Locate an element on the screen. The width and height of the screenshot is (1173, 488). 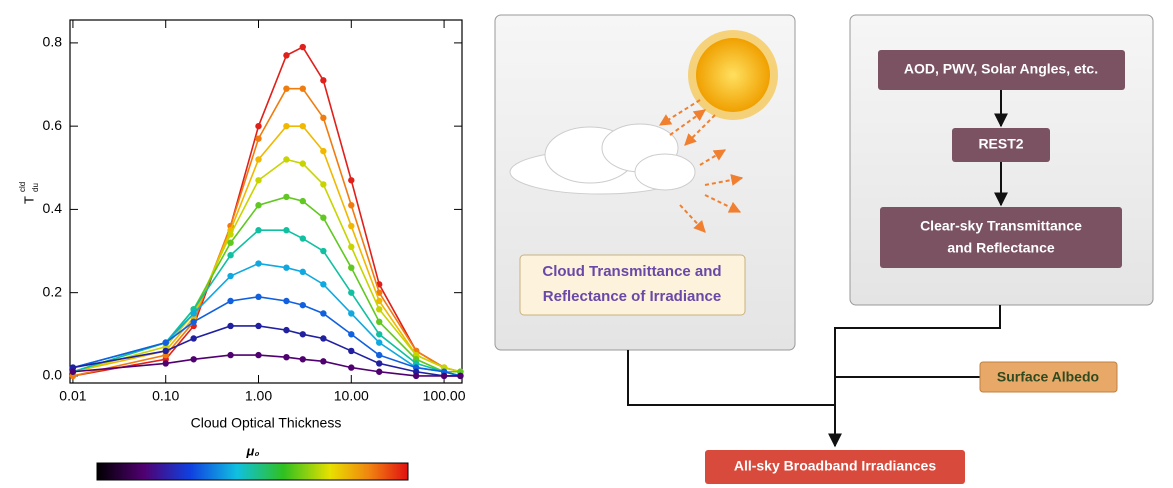
sun-icon is located at coordinates (733, 75).